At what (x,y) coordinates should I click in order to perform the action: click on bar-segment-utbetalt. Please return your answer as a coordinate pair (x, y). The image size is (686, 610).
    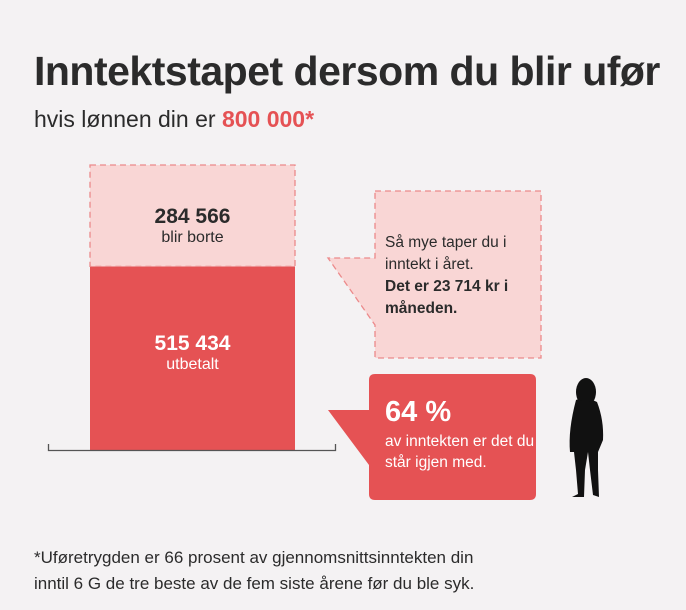
    Looking at the image, I should click on (192, 358).